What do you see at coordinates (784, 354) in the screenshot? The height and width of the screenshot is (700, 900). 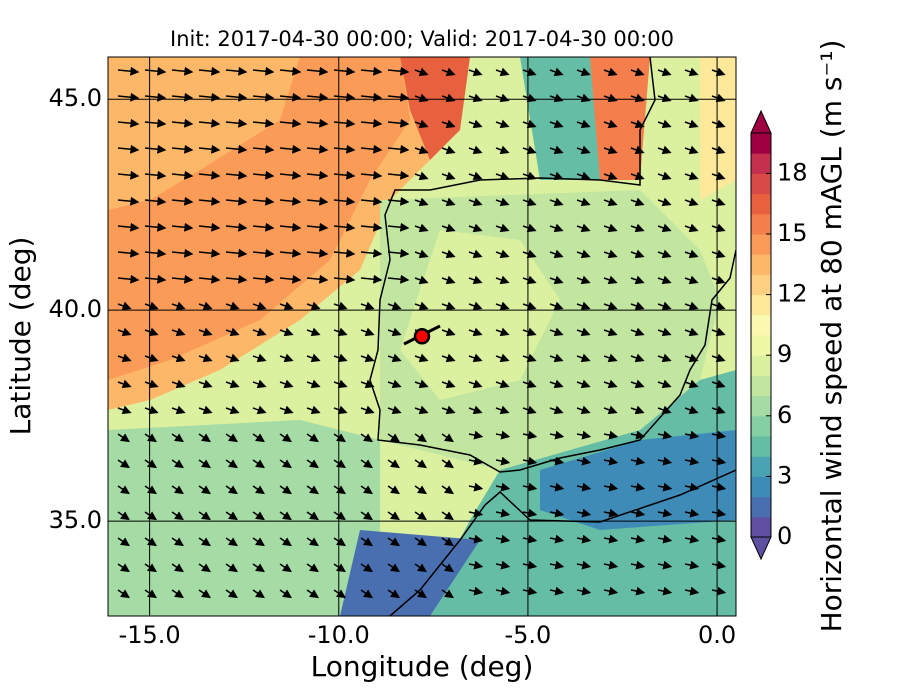 I see `colorbar-tick-label: 9` at bounding box center [784, 354].